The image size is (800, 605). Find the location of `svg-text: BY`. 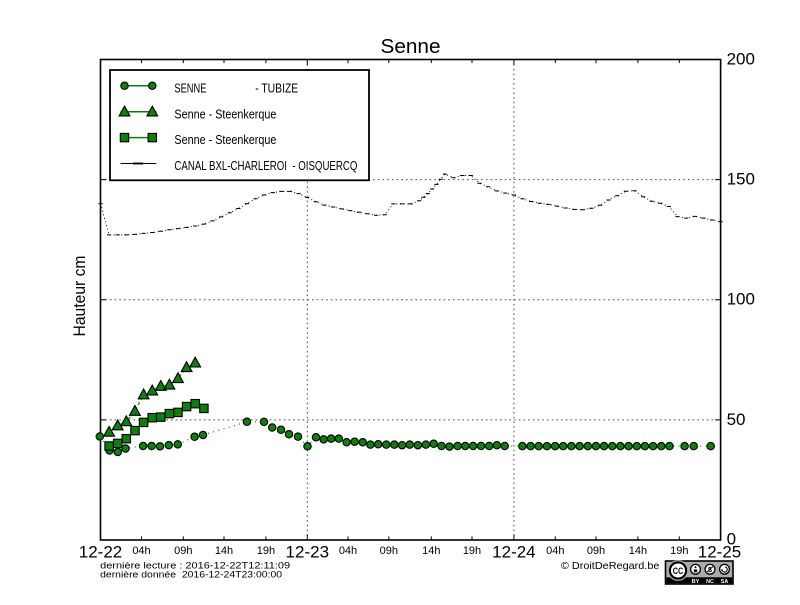

svg-text: BY is located at coordinates (696, 582).